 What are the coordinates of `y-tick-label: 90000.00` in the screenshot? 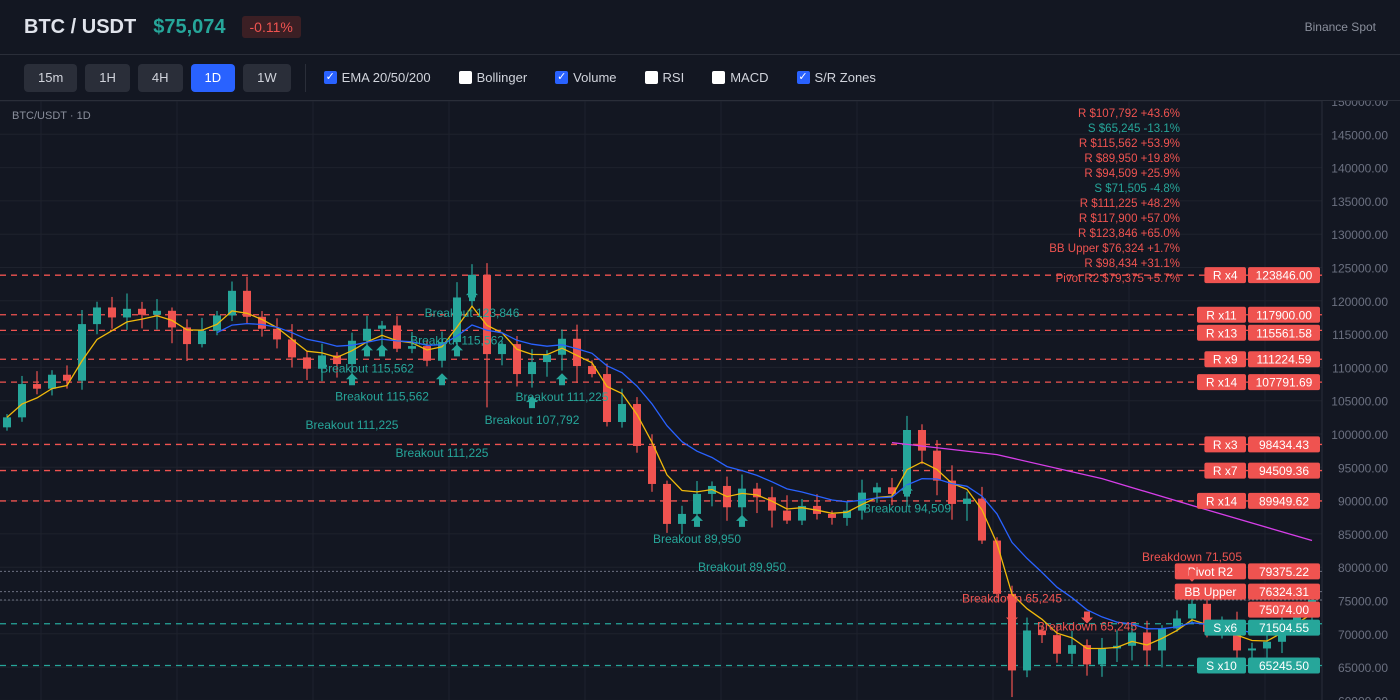 It's located at (1363, 502).